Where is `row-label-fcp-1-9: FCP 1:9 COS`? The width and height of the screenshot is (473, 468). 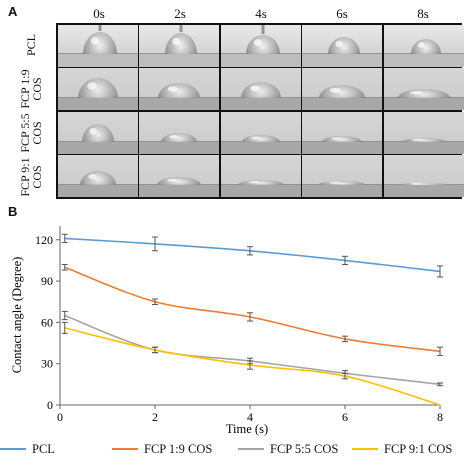
row-label-fcp-1-9: FCP 1:9 COS is located at coordinates (31, 89).